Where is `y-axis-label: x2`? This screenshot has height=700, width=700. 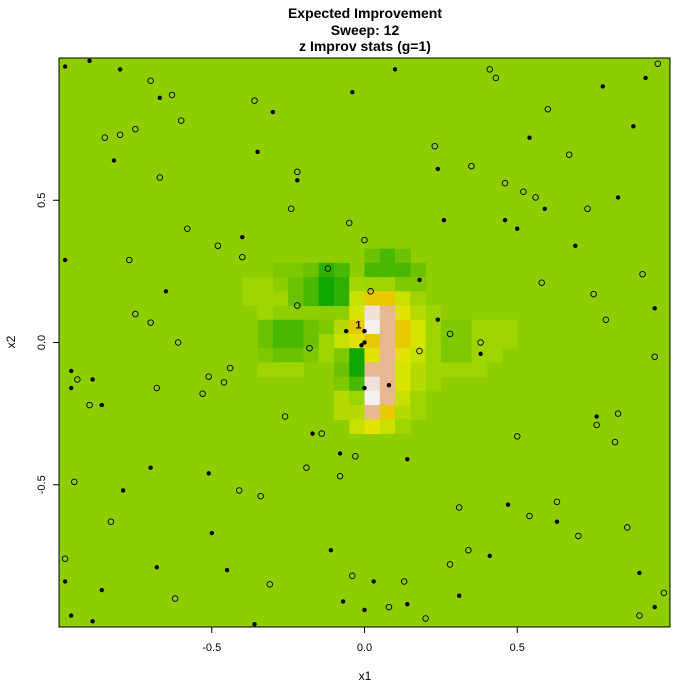 y-axis-label: x2 is located at coordinates (11, 341).